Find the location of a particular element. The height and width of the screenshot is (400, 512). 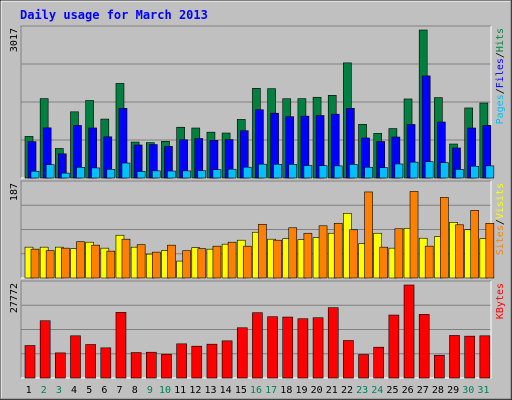

x-tick-label: 27 is located at coordinates (423, 390).